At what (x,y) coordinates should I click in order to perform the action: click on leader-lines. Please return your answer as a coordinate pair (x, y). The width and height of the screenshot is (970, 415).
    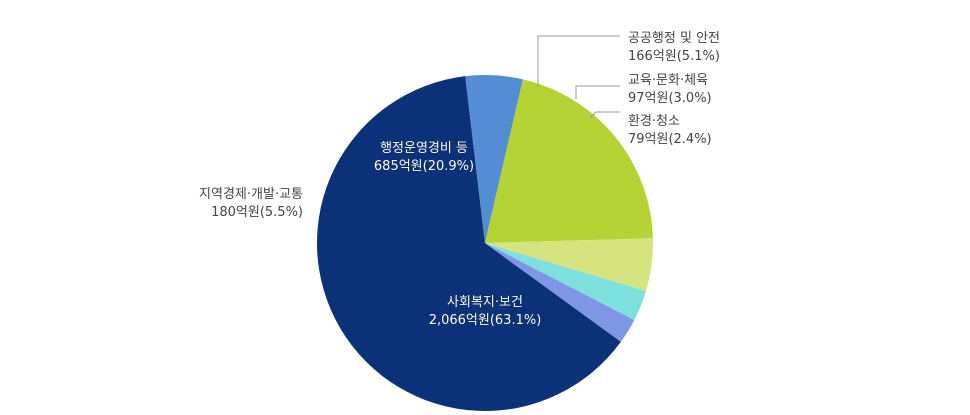
    Looking at the image, I should click on (578, 77).